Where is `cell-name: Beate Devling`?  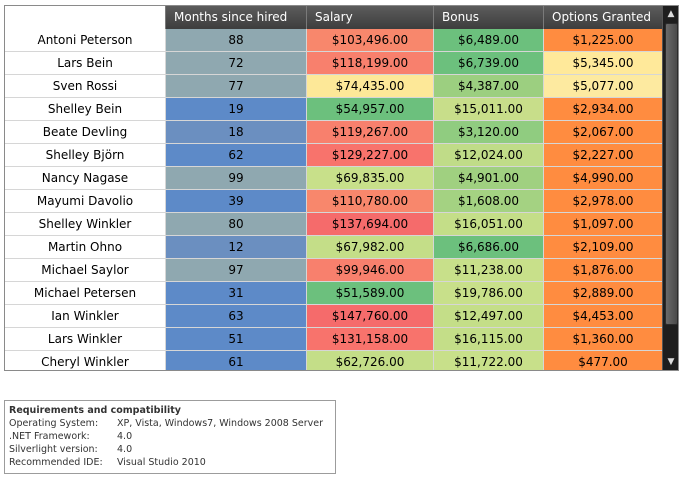 cell-name: Beate Devling is located at coordinates (85, 132).